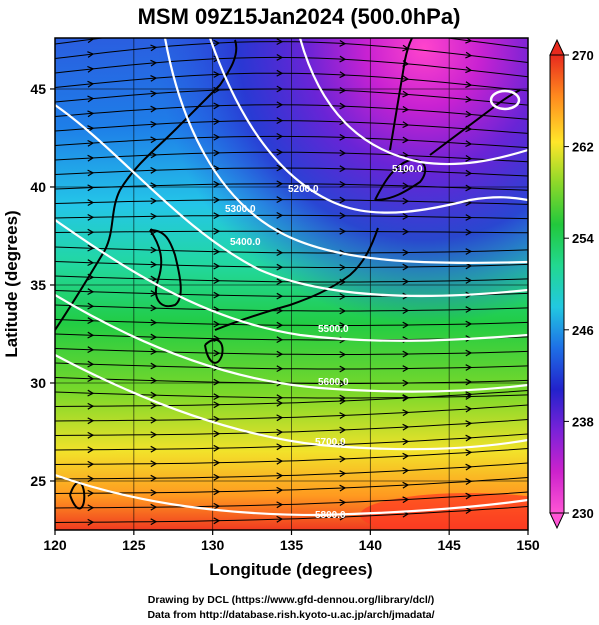  Describe the element at coordinates (245, 242) in the screenshot. I see `contour-label-5400: 5400.0` at that location.